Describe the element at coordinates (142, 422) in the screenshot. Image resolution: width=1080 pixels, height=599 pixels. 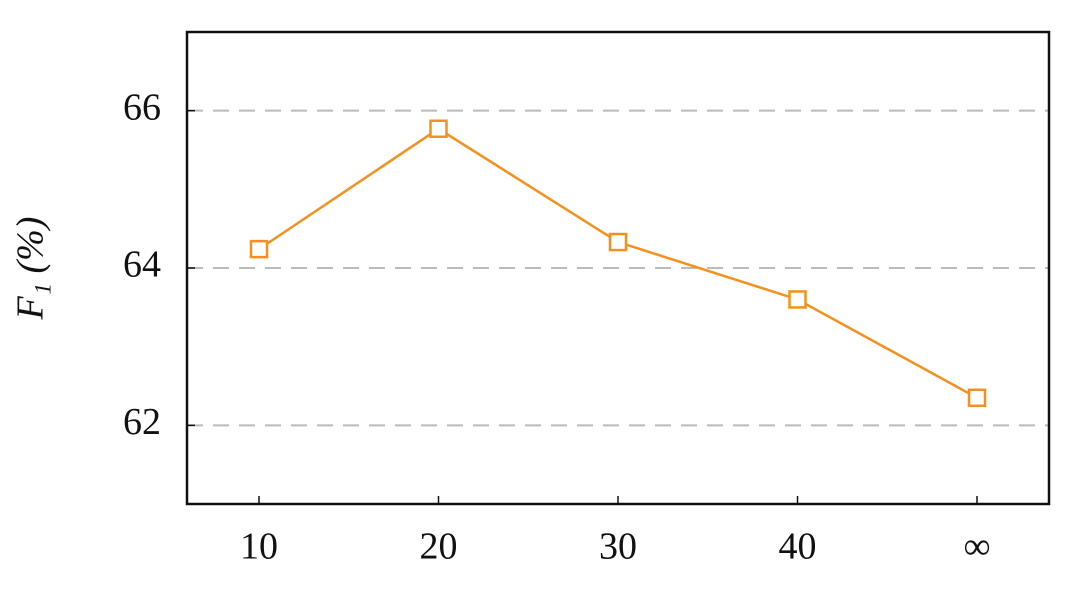
I see `y-tick-label: 62` at that location.